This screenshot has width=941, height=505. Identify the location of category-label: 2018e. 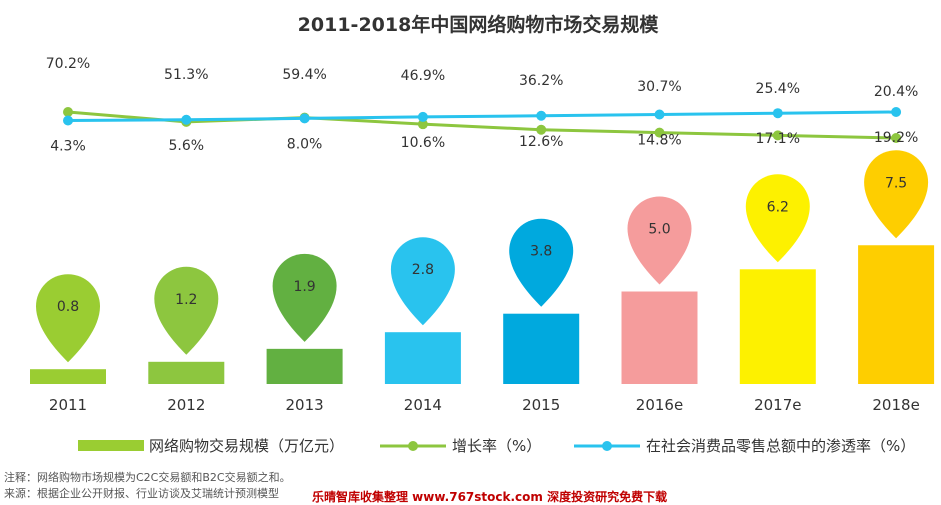
(895, 405).